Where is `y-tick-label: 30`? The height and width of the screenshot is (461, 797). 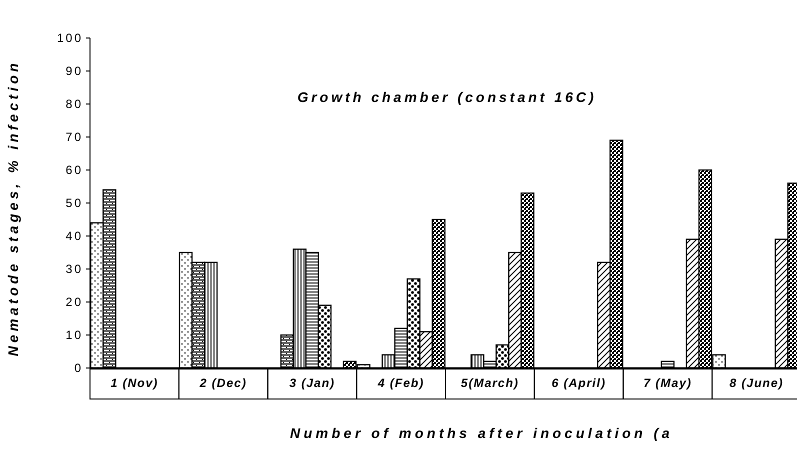
y-tick-label: 30 is located at coordinates (74, 269).